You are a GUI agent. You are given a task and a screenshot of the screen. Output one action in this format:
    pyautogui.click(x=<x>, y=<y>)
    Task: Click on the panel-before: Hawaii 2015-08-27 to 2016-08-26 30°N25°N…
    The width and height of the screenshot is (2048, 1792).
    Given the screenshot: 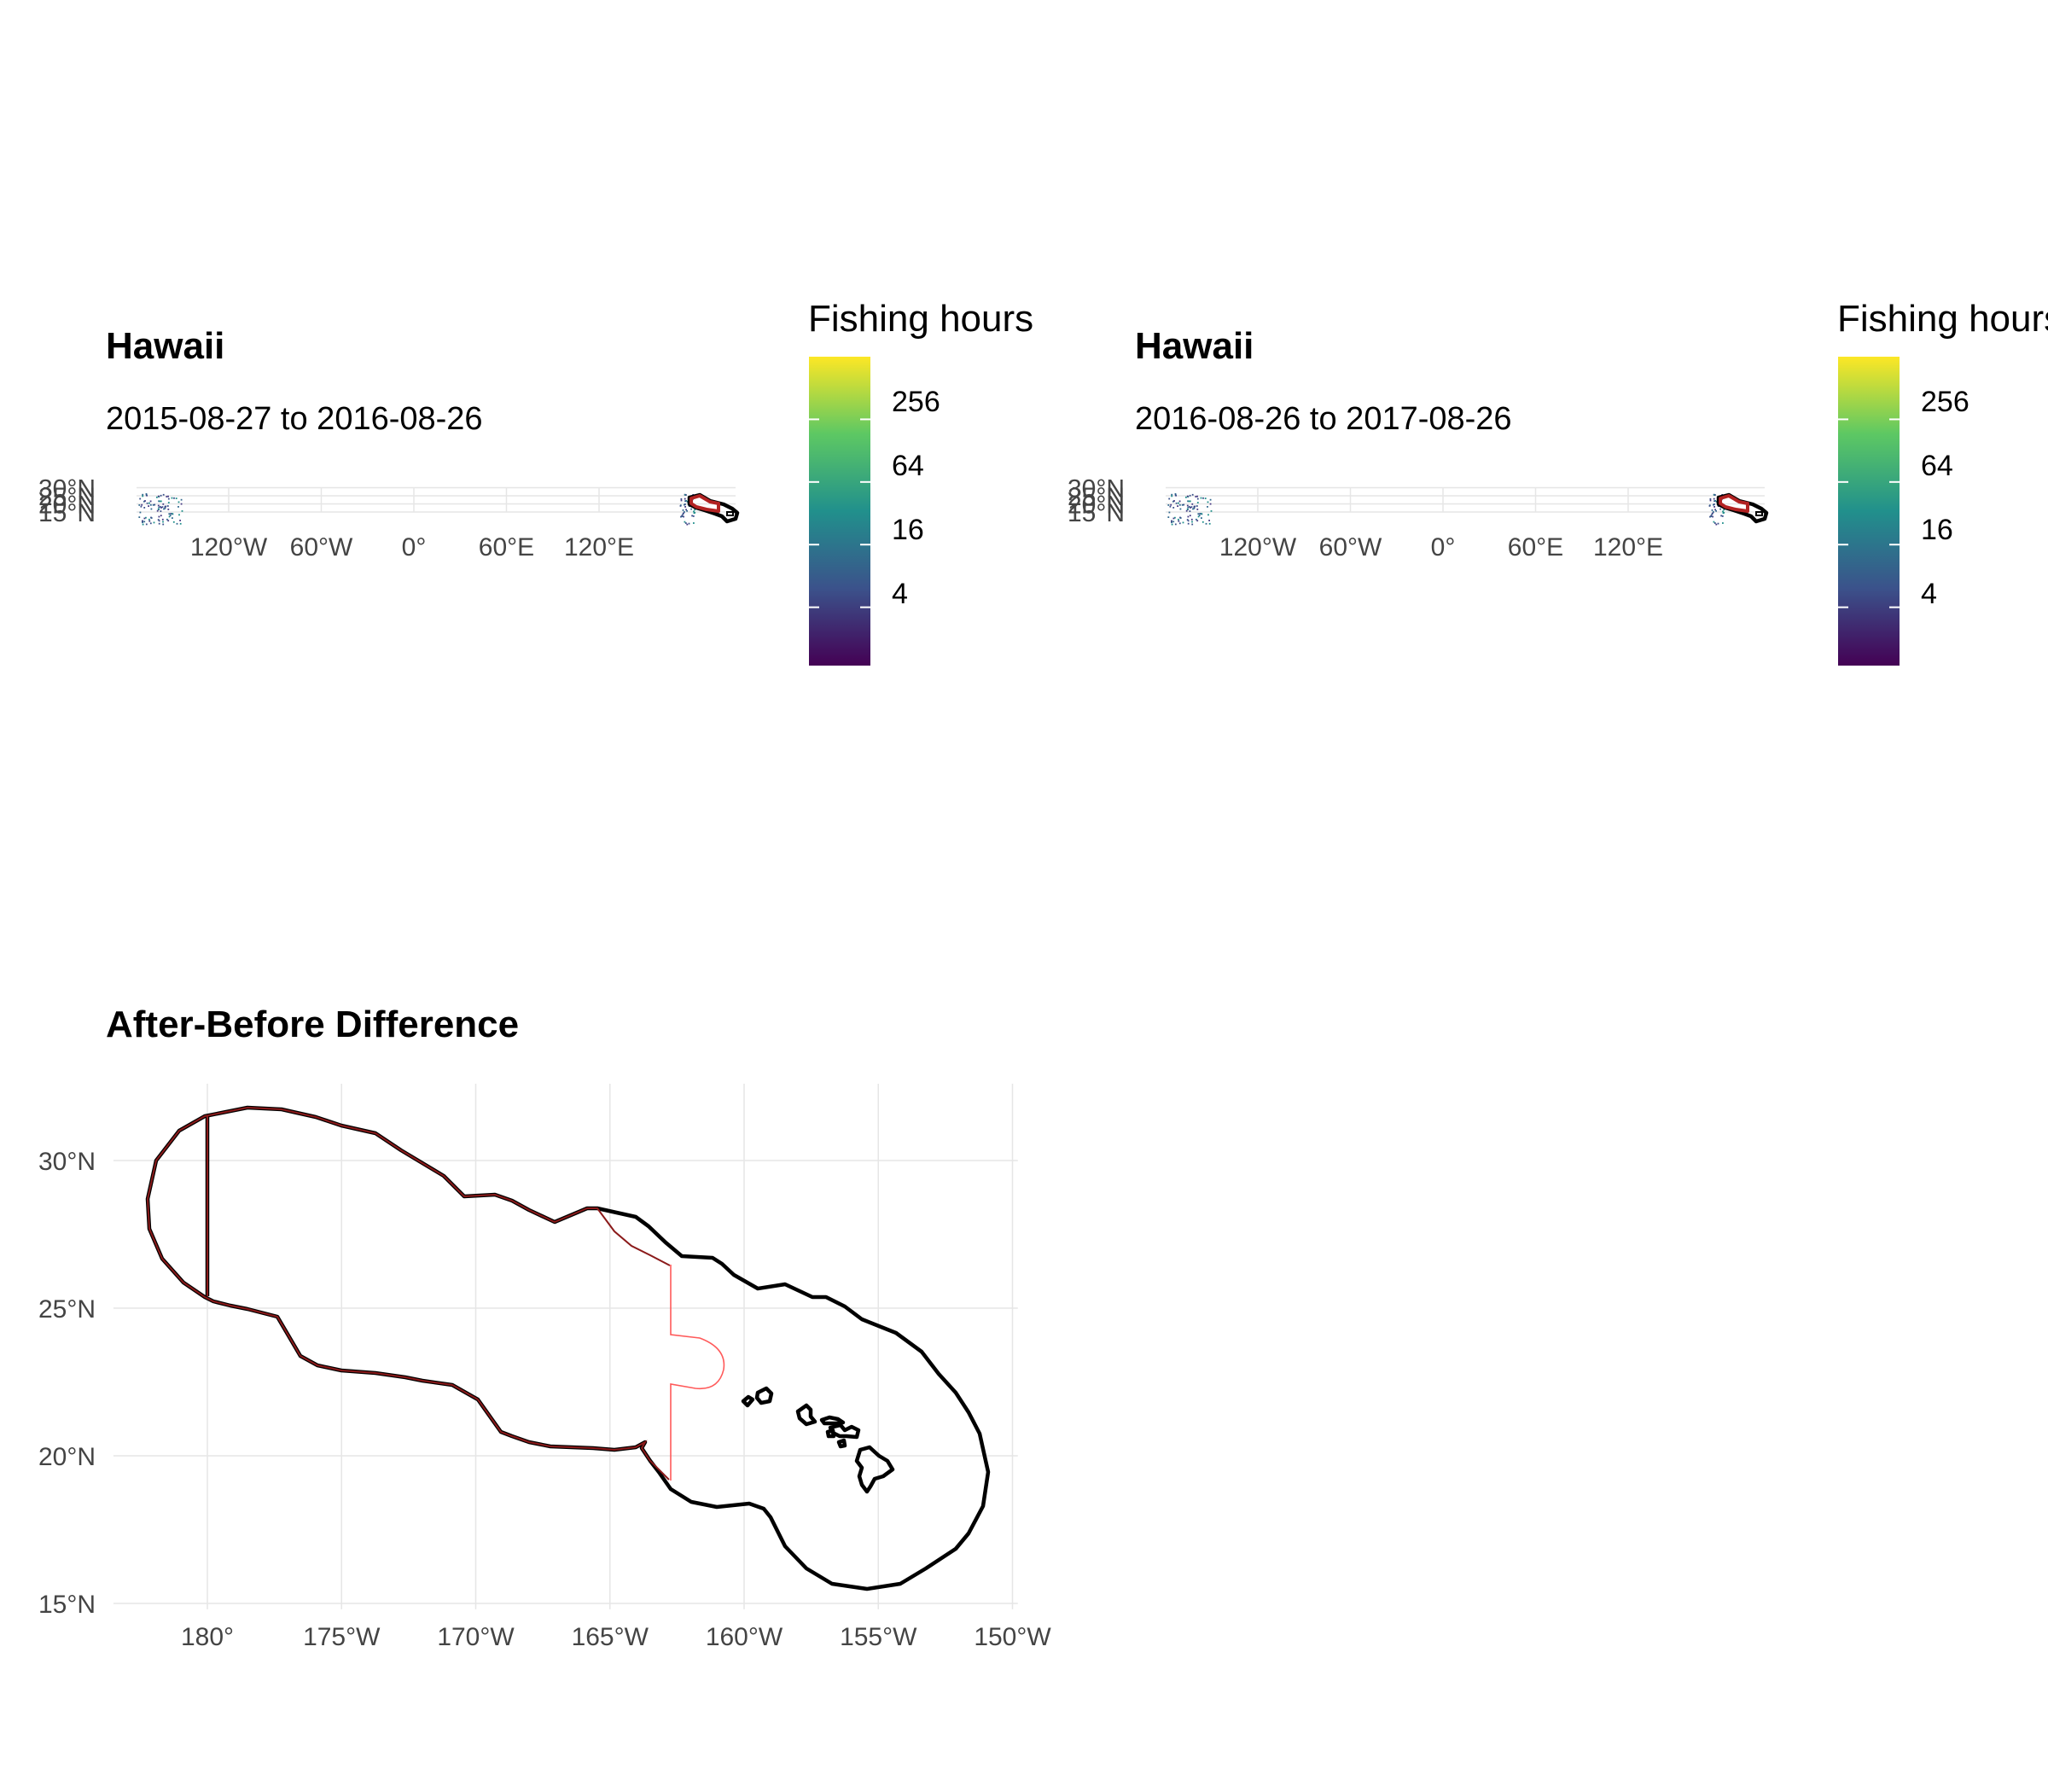 What is the action you would take?
    pyautogui.click(x=535, y=482)
    